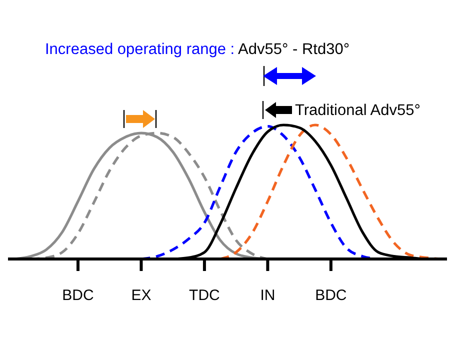 This screenshot has width=455, height=341. I want to click on chart-title: Increased operating range : Adv55° - Rtd30°, so click(197, 49).